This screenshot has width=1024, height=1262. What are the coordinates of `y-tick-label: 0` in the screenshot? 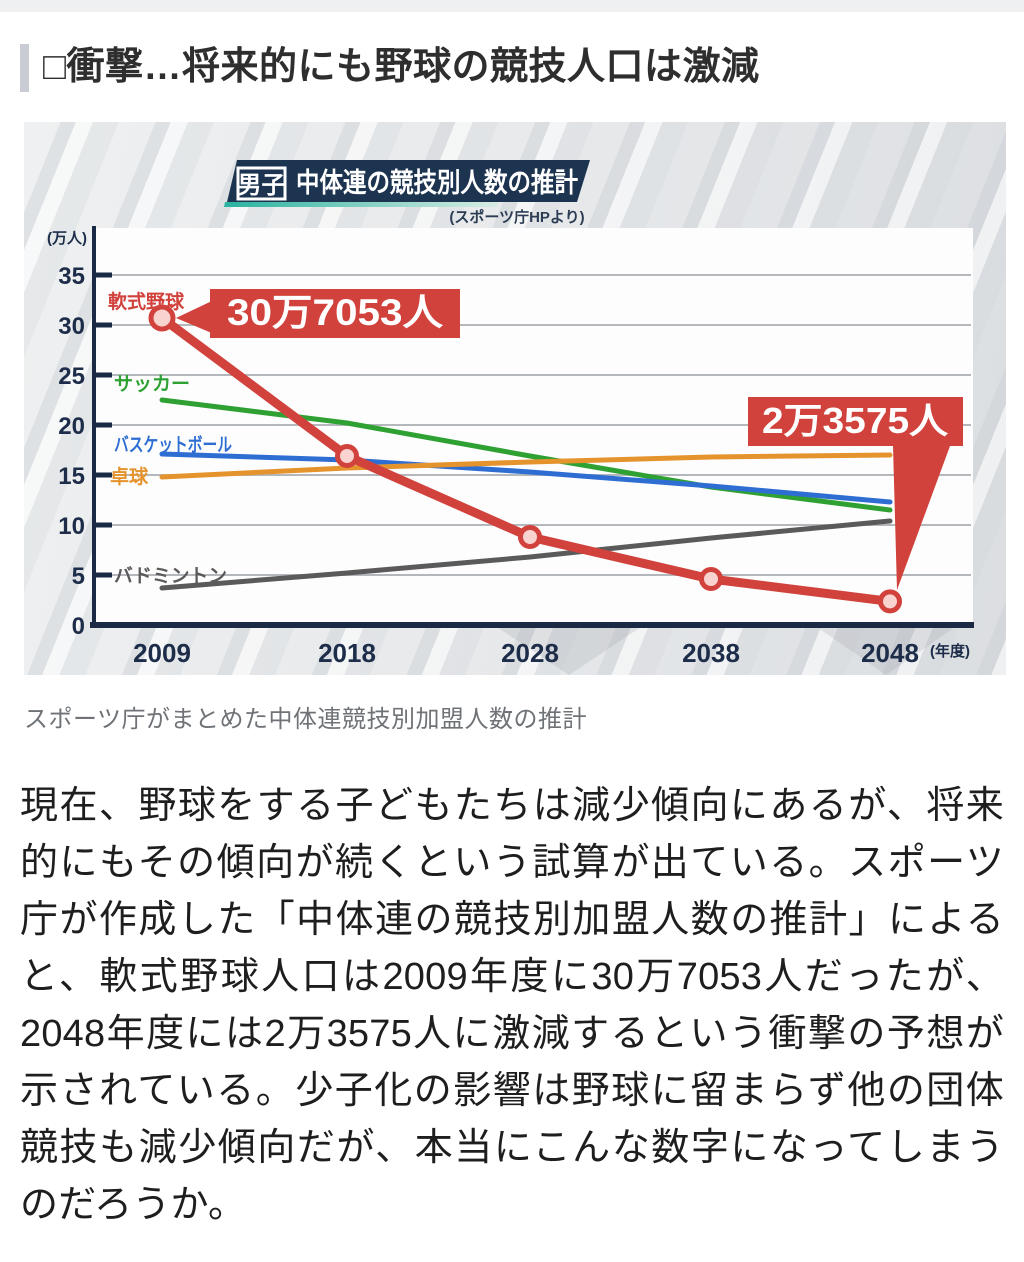 It's located at (78, 626).